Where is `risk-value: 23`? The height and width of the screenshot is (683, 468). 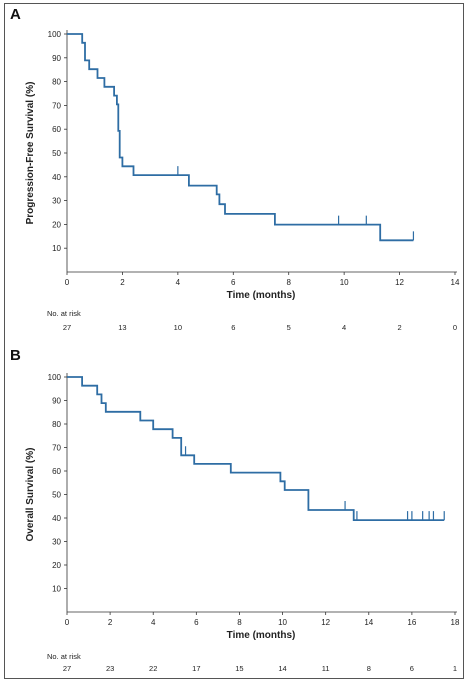 risk-value: 23 is located at coordinates (110, 668).